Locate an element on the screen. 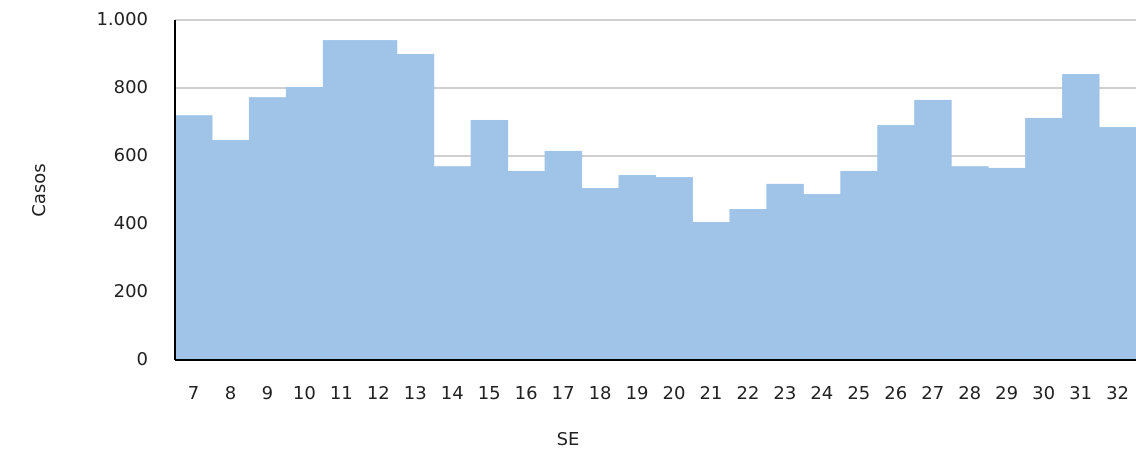 The image size is (1136, 456). x-tick-label: 32 is located at coordinates (1117, 393).